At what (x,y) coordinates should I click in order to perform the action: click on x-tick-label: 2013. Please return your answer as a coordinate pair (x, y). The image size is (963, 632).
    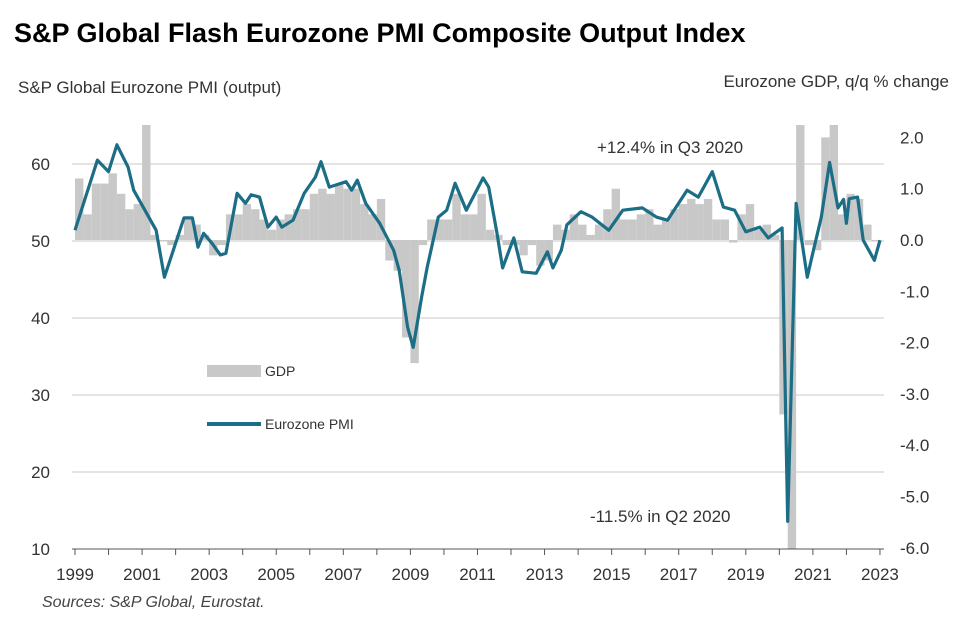
    Looking at the image, I should click on (545, 574).